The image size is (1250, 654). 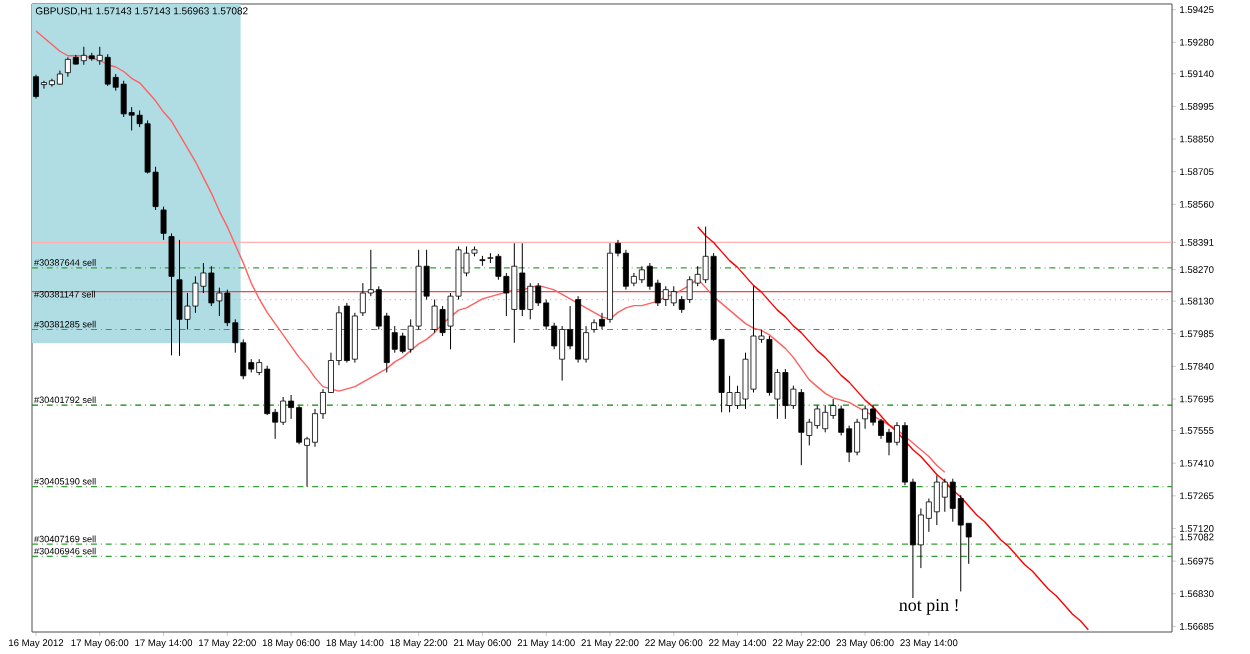 I want to click on annotation: not pin !, so click(x=928, y=607).